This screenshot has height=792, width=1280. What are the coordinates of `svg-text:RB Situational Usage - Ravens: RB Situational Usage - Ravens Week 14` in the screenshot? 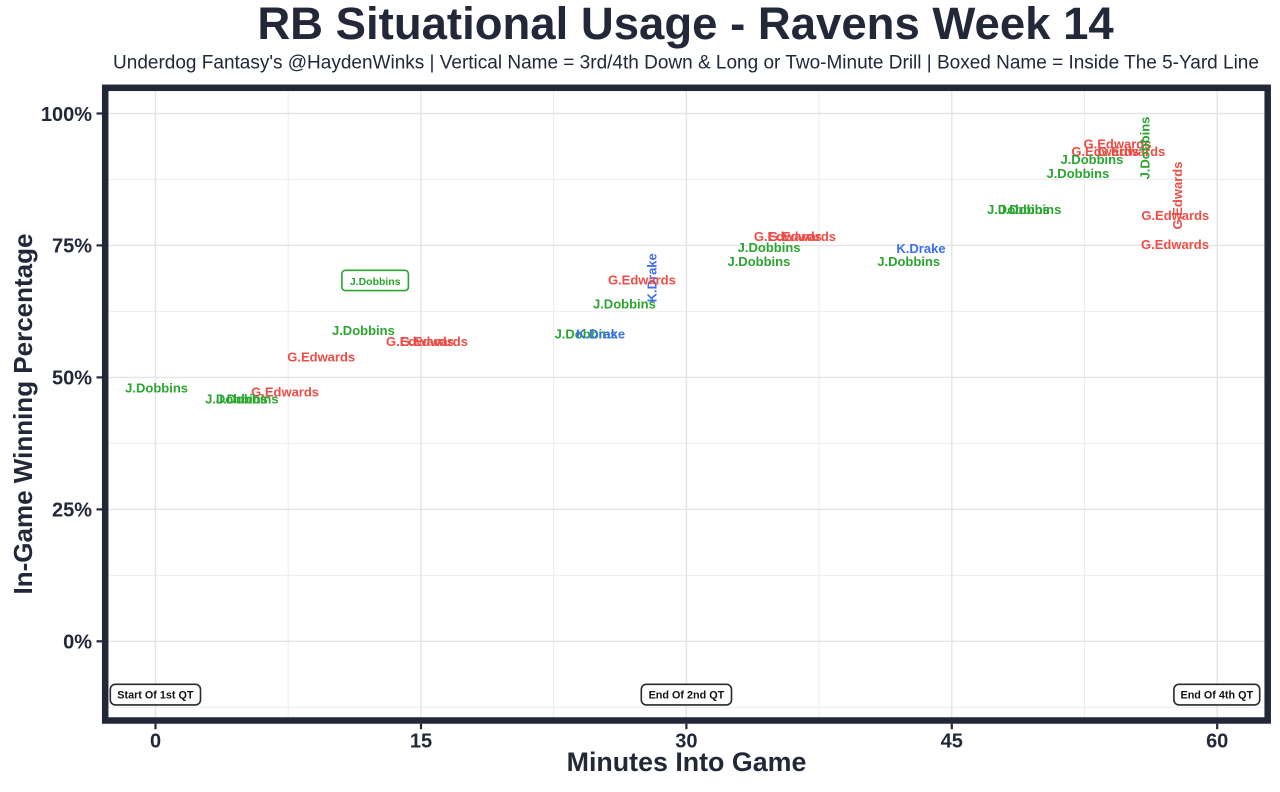 It's located at (685, 24).